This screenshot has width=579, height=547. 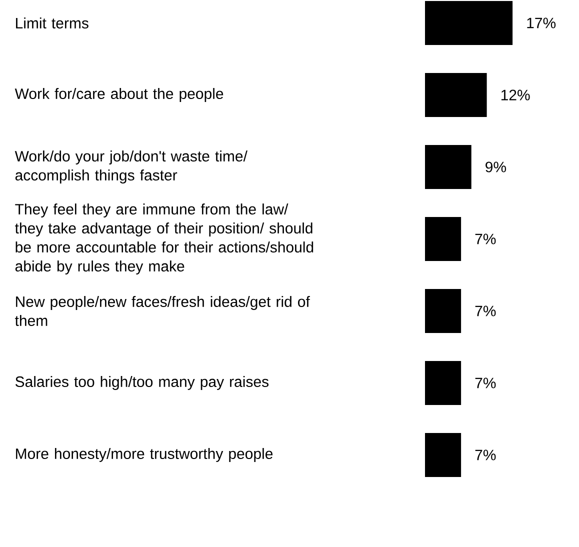 I want to click on y-tick-label: More honesty/more trustworthy people, so click(x=144, y=455).